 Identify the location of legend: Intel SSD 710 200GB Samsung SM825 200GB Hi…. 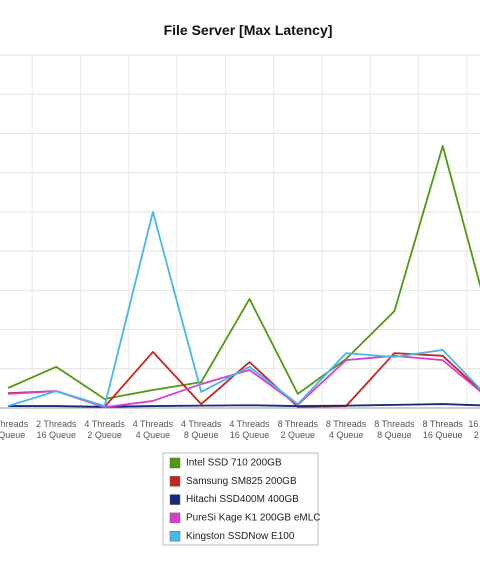
(245, 499).